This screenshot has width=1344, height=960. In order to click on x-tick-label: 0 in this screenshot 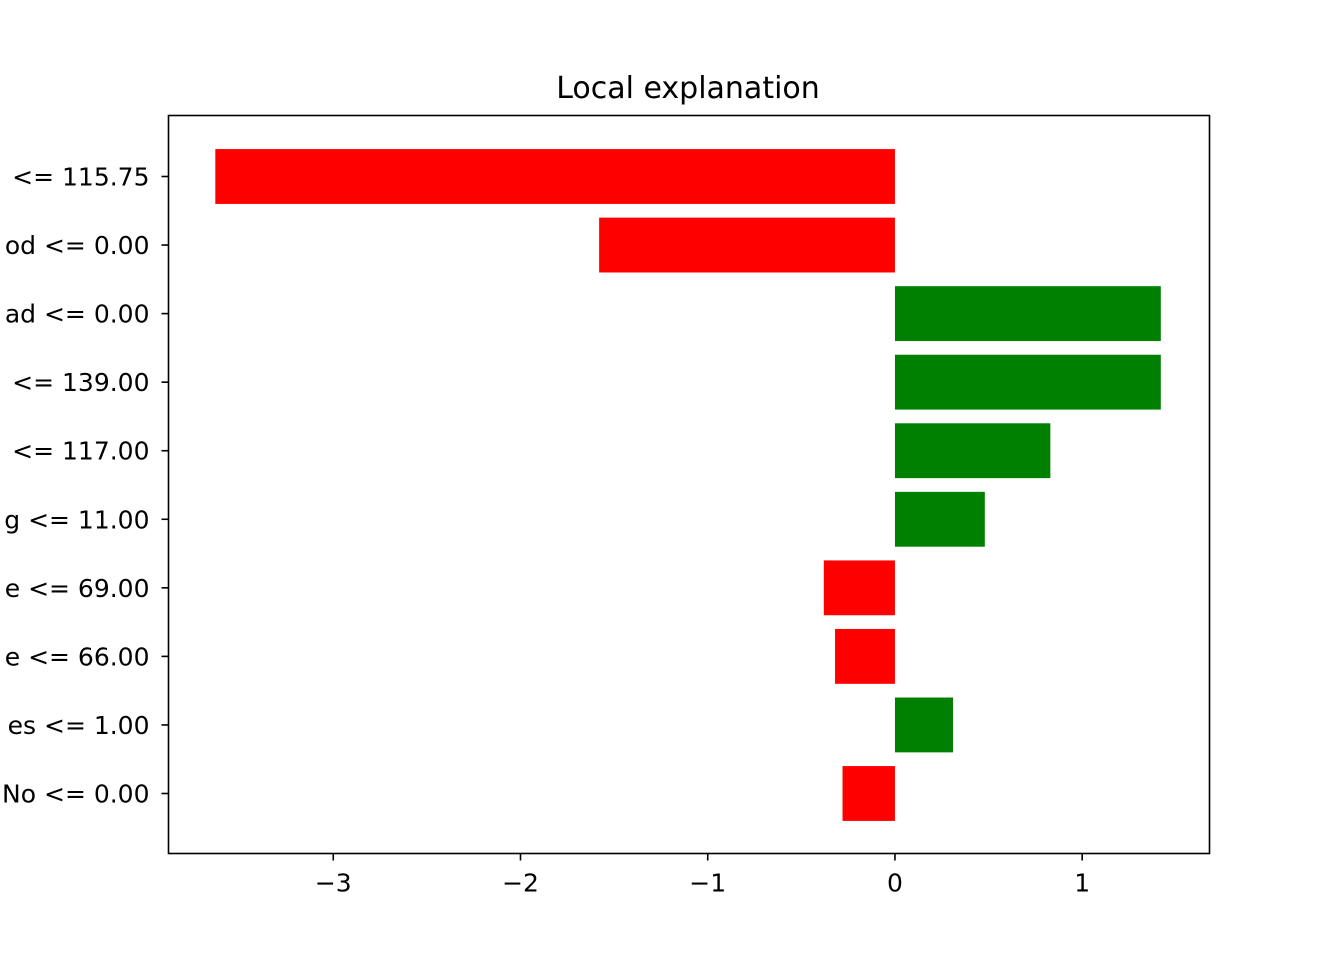, I will do `click(895, 883)`.